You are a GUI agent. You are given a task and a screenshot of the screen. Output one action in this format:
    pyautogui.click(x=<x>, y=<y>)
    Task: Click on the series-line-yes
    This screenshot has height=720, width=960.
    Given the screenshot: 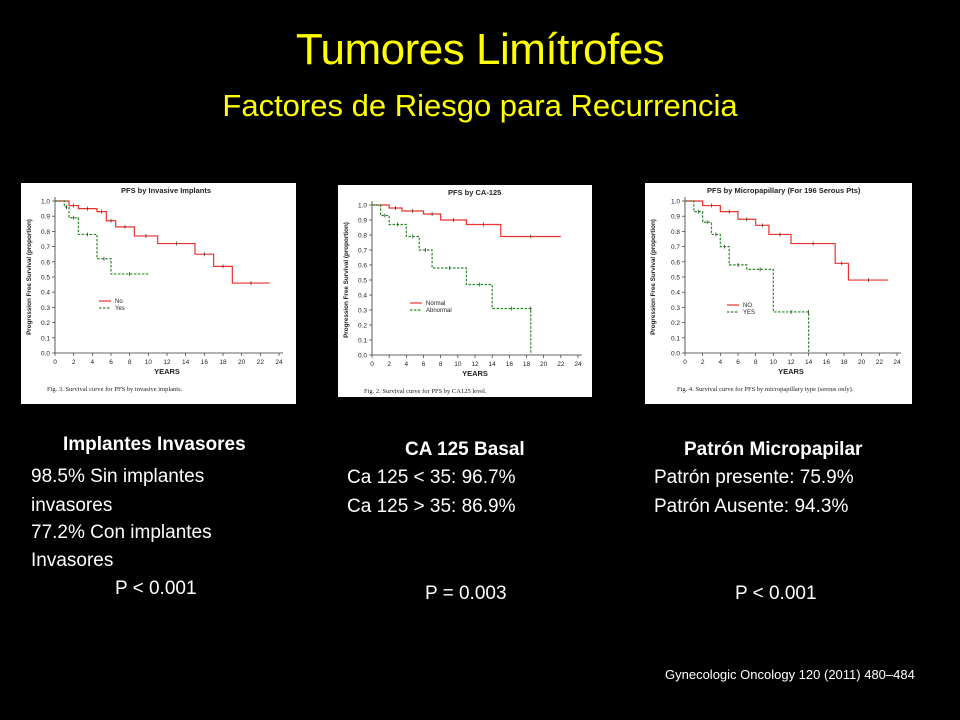 What is the action you would take?
    pyautogui.click(x=747, y=276)
    